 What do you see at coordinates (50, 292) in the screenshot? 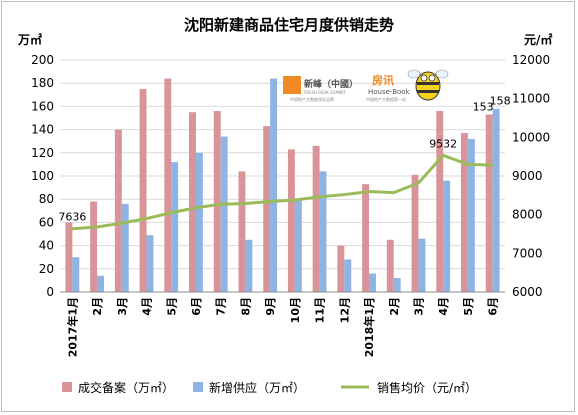
I see `left-tick-label: 0` at bounding box center [50, 292].